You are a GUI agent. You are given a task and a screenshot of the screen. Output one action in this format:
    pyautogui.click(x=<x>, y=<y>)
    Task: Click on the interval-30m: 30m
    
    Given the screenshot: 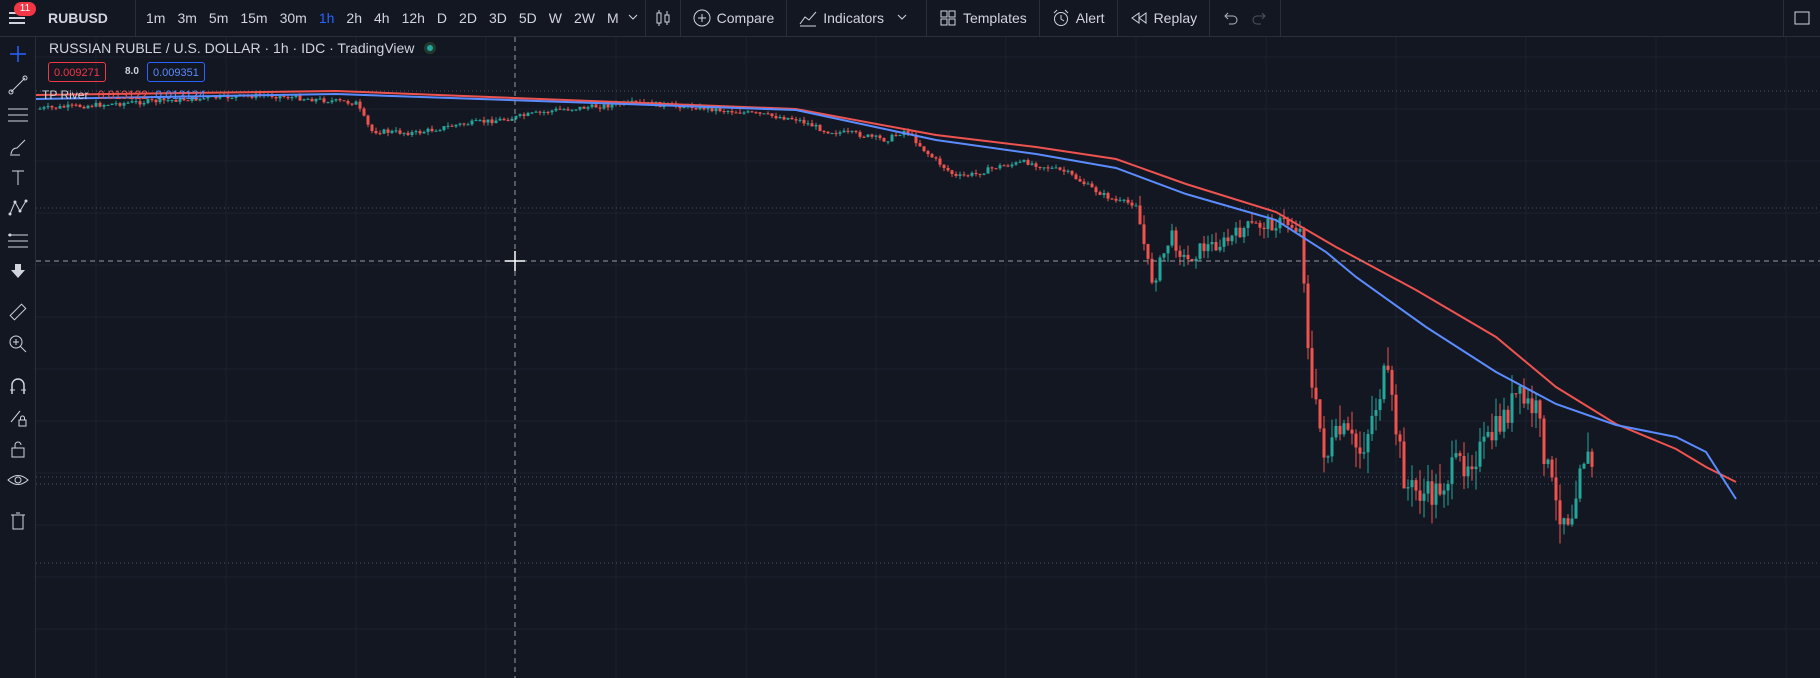 What is the action you would take?
    pyautogui.click(x=293, y=18)
    